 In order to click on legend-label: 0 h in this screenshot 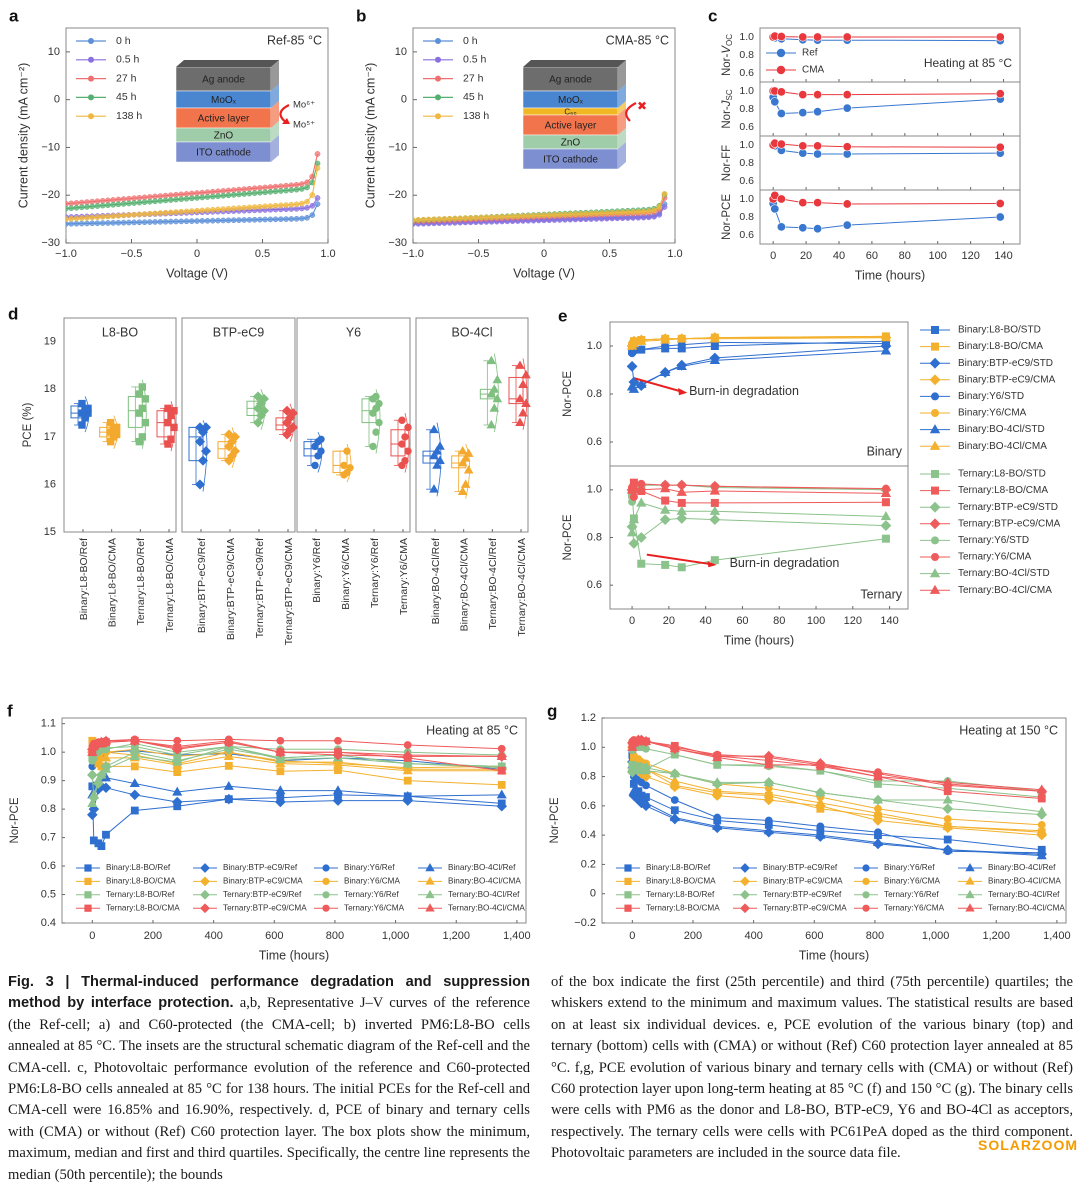, I will do `click(123, 41)`.